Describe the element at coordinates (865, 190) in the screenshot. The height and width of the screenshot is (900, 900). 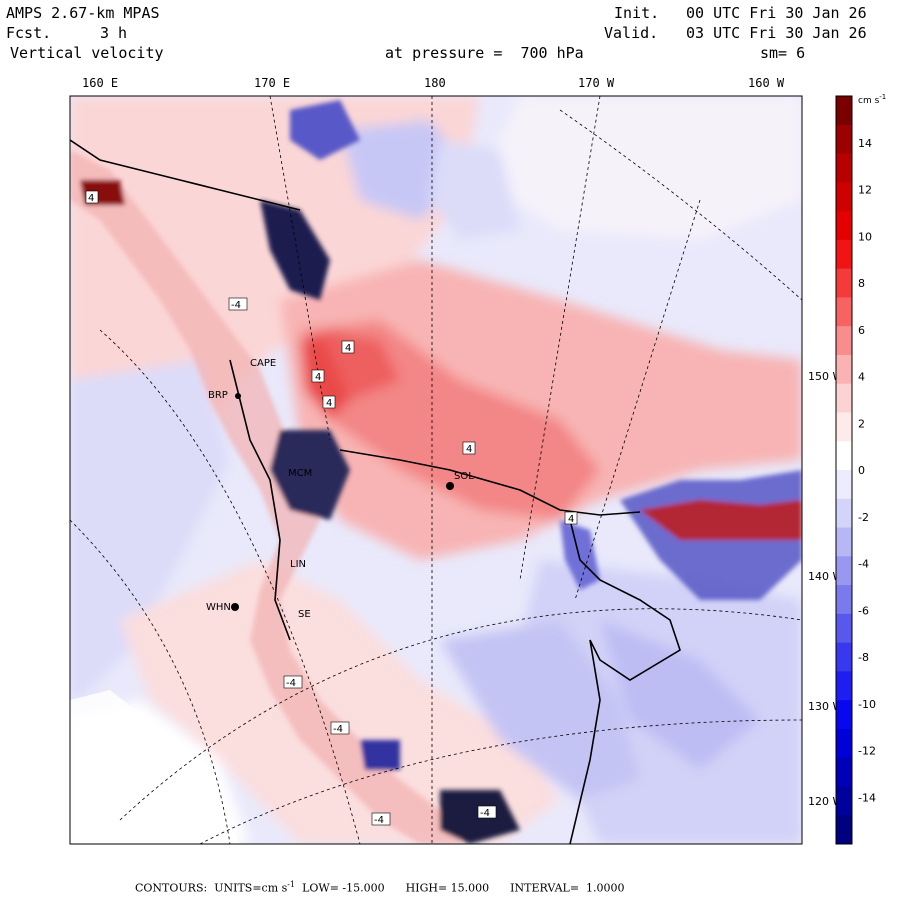
I see `colorbar-tick-label: 12` at that location.